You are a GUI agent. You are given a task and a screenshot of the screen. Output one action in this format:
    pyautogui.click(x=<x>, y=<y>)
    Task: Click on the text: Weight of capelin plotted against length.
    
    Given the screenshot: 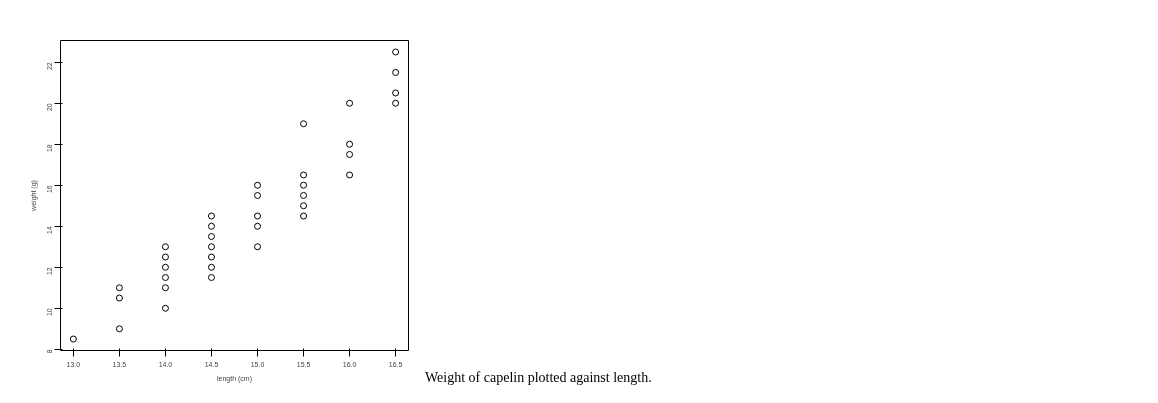 What is the action you would take?
    pyautogui.click(x=538, y=378)
    